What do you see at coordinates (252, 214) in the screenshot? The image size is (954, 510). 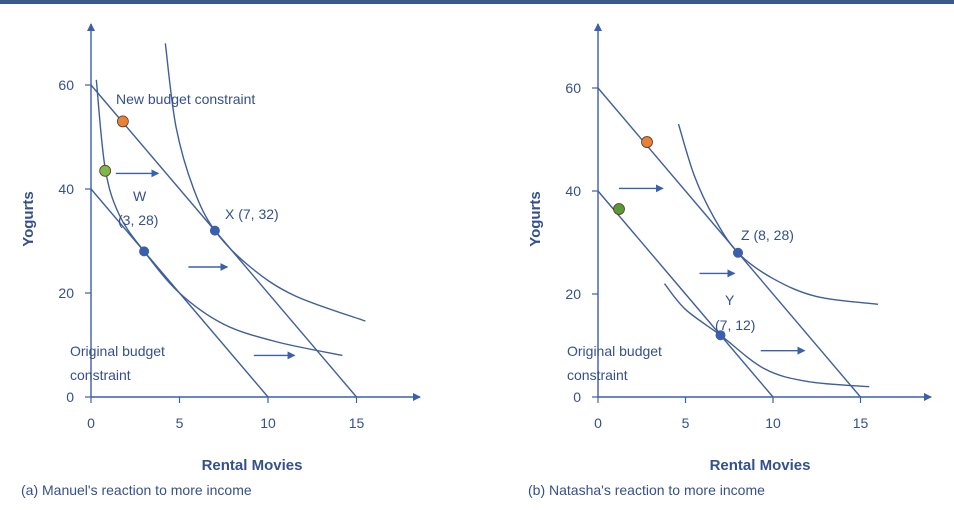 I see `point-x-label: X (7, 32)` at bounding box center [252, 214].